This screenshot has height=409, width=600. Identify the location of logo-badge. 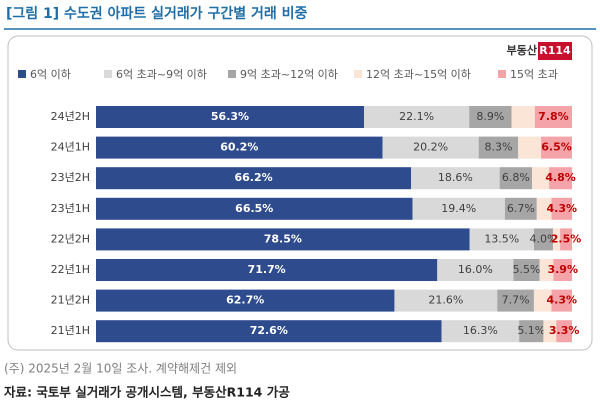
(555, 51).